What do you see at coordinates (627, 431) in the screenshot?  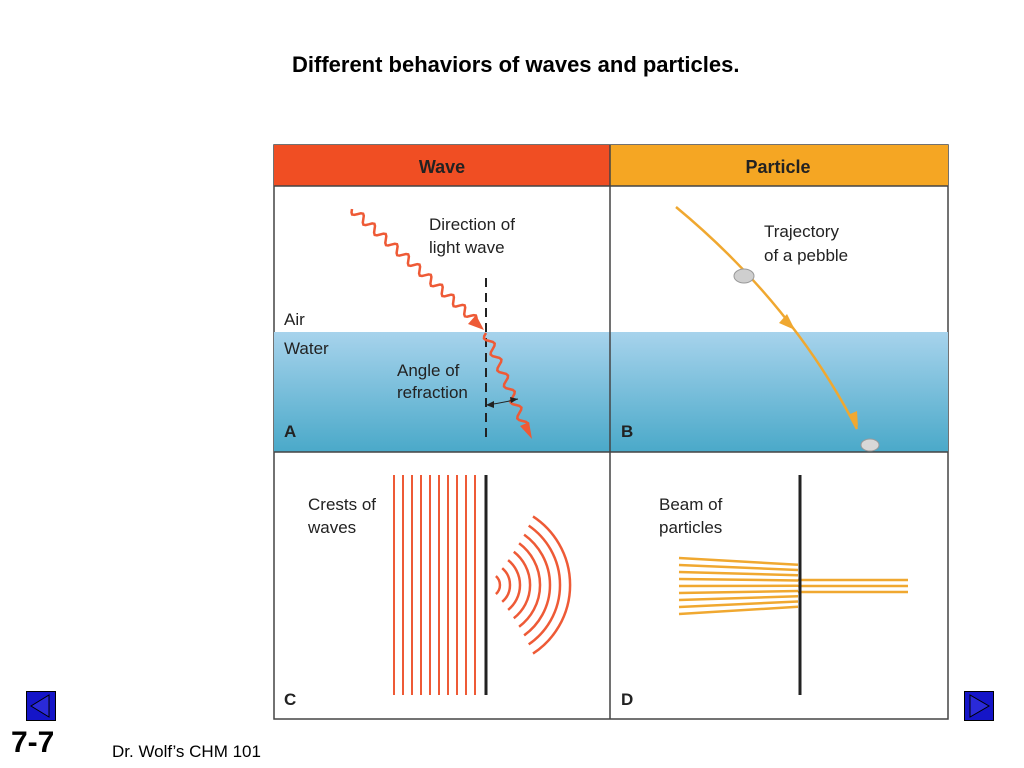 I see `panel-b-letter: B` at bounding box center [627, 431].